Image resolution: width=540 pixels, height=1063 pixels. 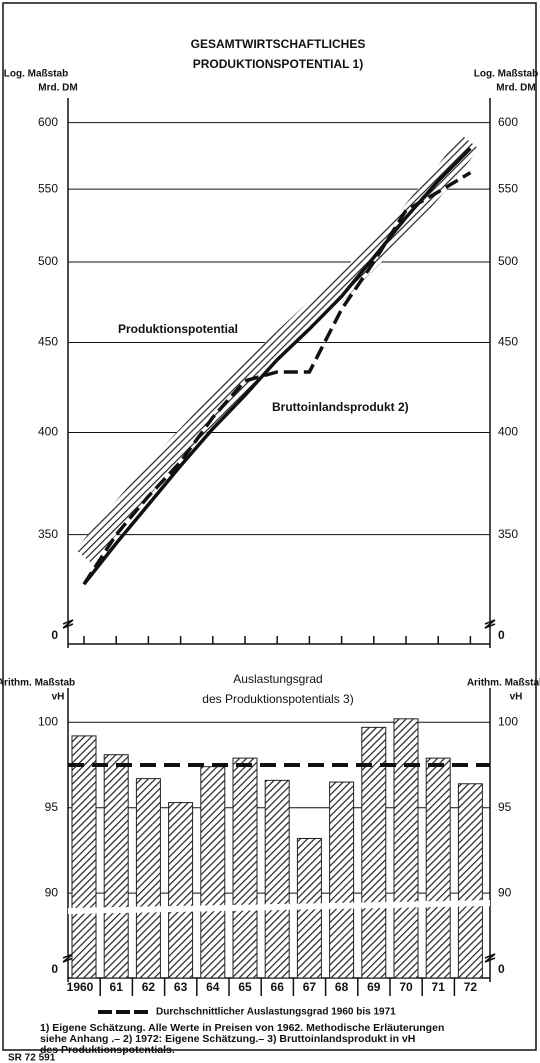 I want to click on y2-tick-label: 450, so click(x=508, y=342).